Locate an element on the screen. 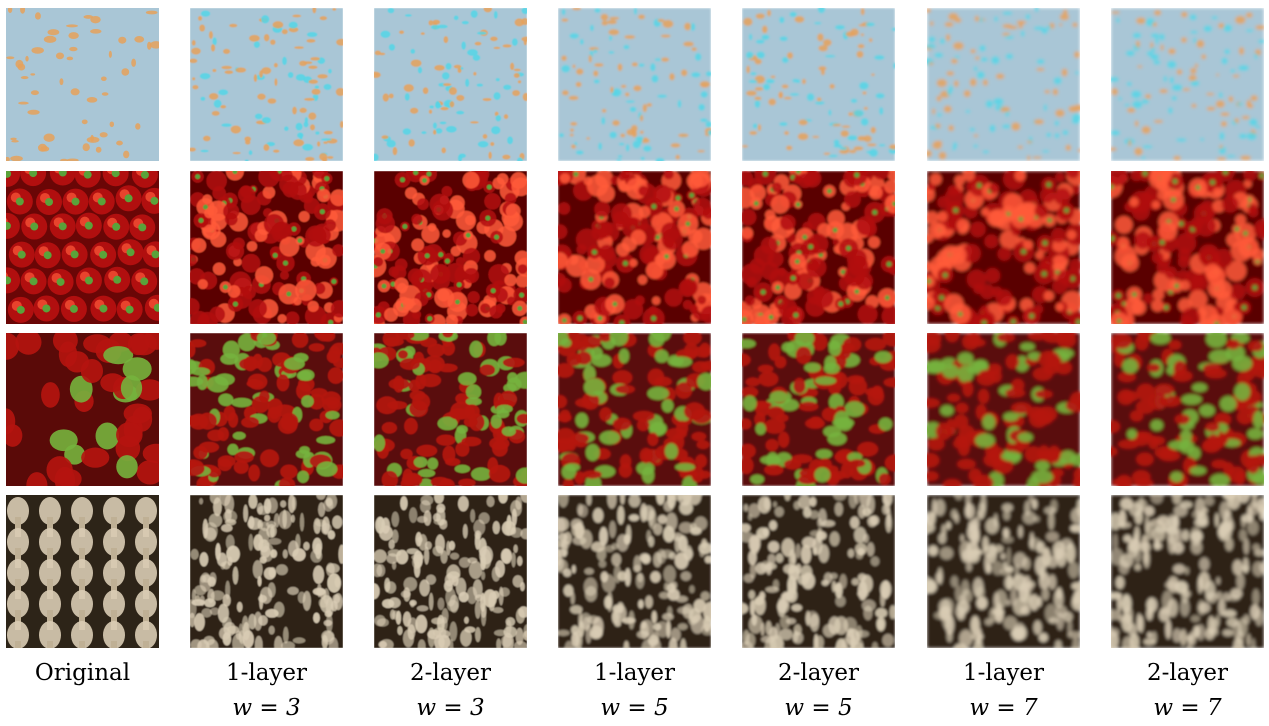 This screenshot has height=726, width=1269. caption-col-3: 2-layer w = 3 is located at coordinates (450, 691).